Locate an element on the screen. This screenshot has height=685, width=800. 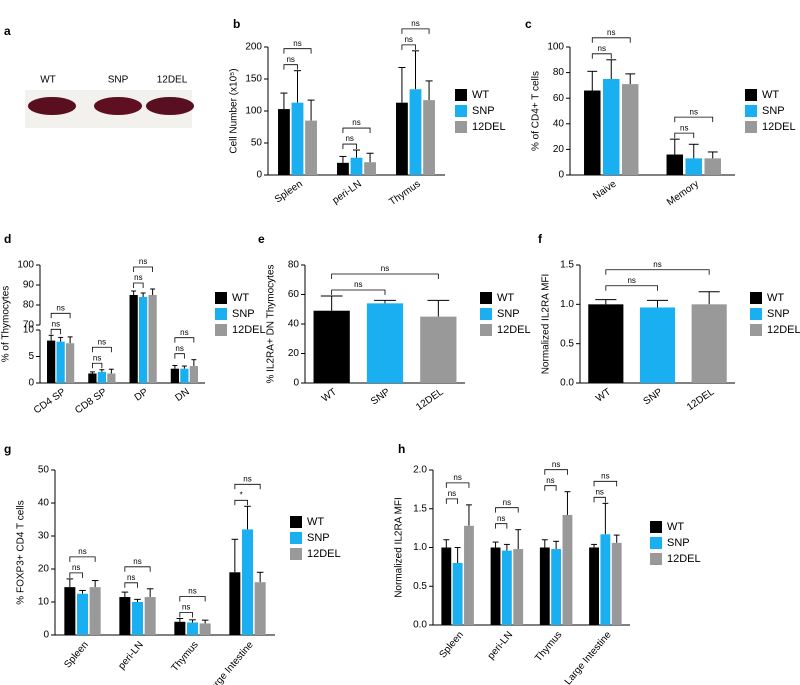
panel-label: d is located at coordinates (7, 239).